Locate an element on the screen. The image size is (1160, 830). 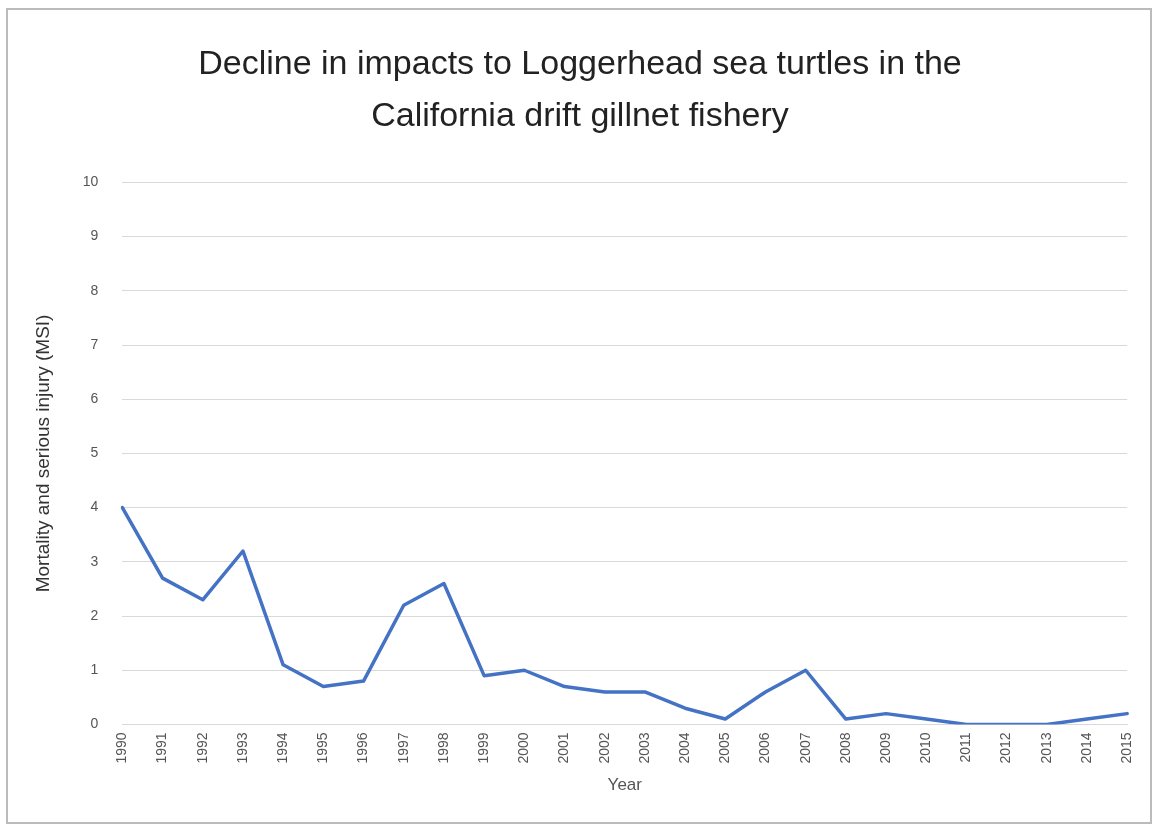
x-tick-label: 2010 is located at coordinates (925, 748).